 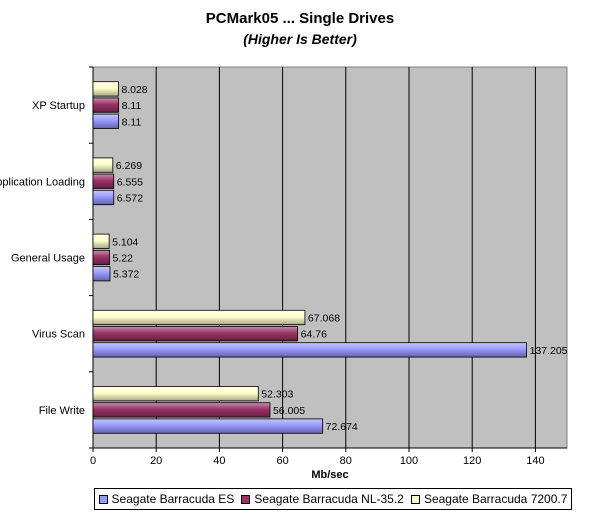 I want to click on x-tick-label: 100, so click(x=409, y=461).